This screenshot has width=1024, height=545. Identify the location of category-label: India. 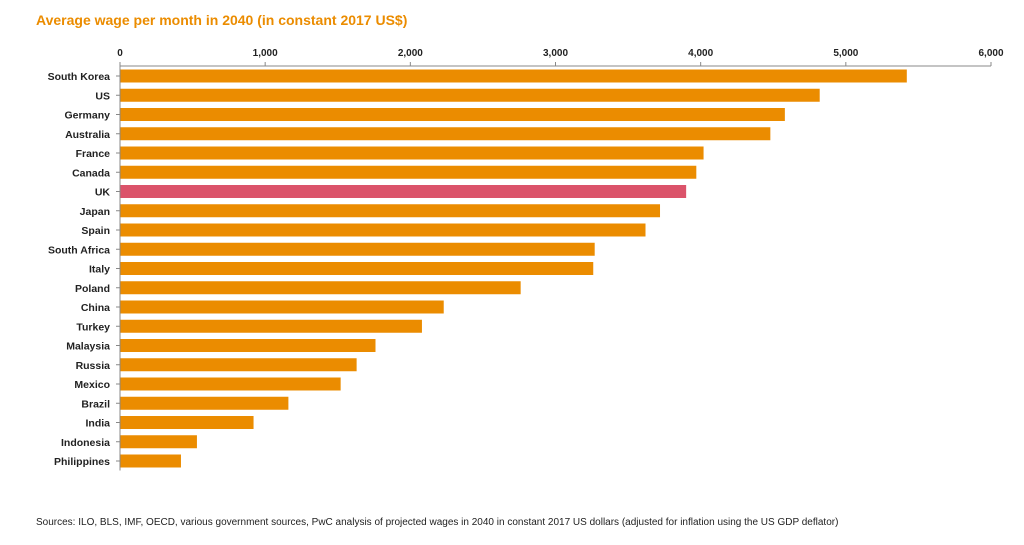
(97, 424).